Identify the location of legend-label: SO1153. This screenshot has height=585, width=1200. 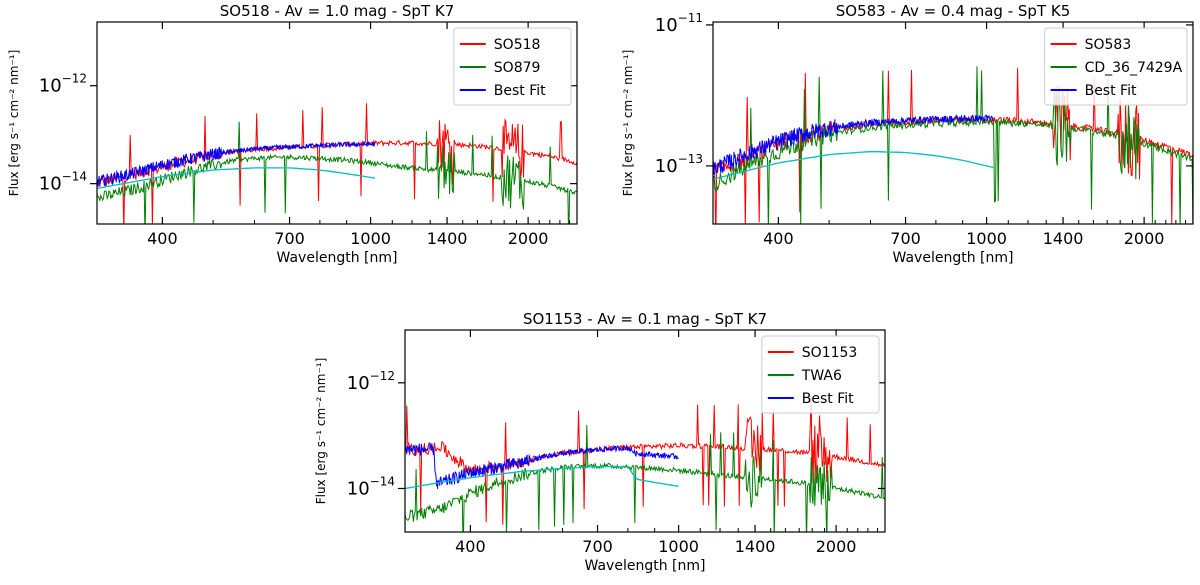
(830, 353).